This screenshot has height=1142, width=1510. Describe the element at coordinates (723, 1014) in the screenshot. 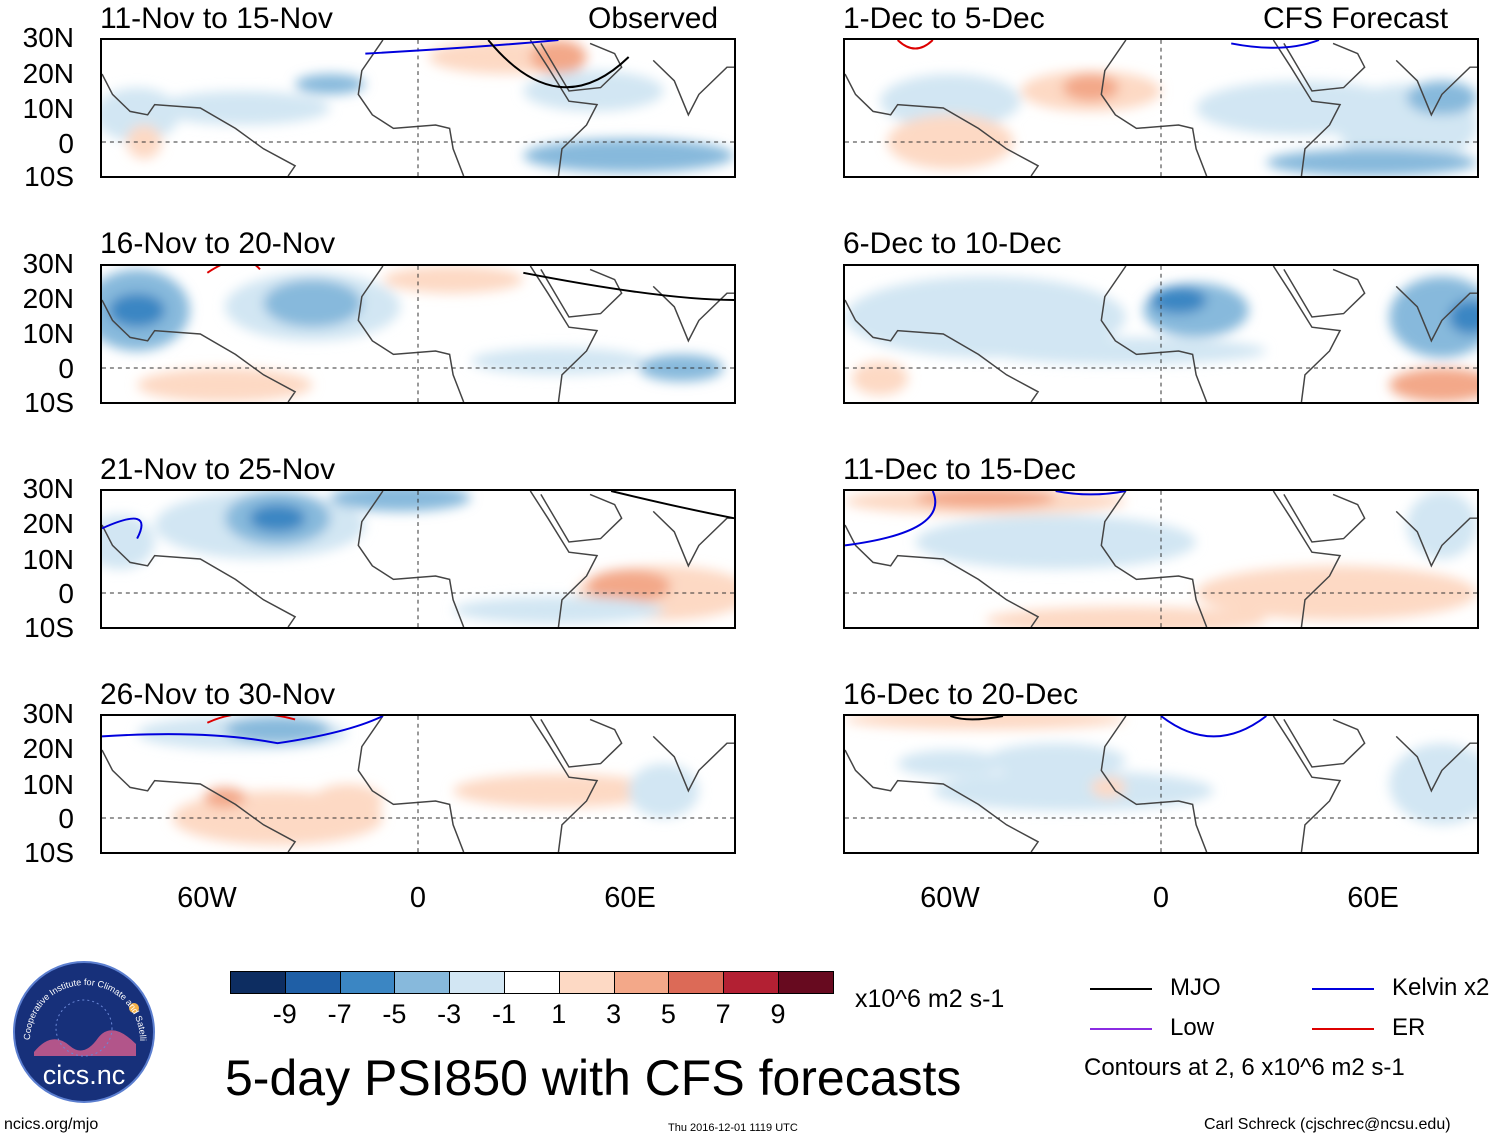

I see `colorbar-tick-label: 7` at that location.